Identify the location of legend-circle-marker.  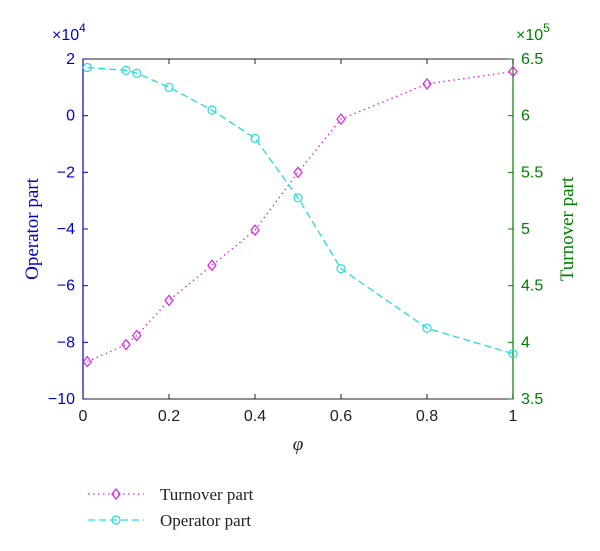
(116, 520).